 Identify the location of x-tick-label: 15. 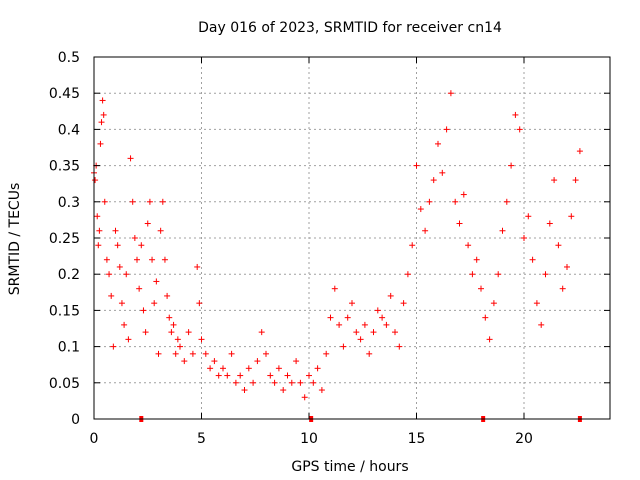
(417, 439).